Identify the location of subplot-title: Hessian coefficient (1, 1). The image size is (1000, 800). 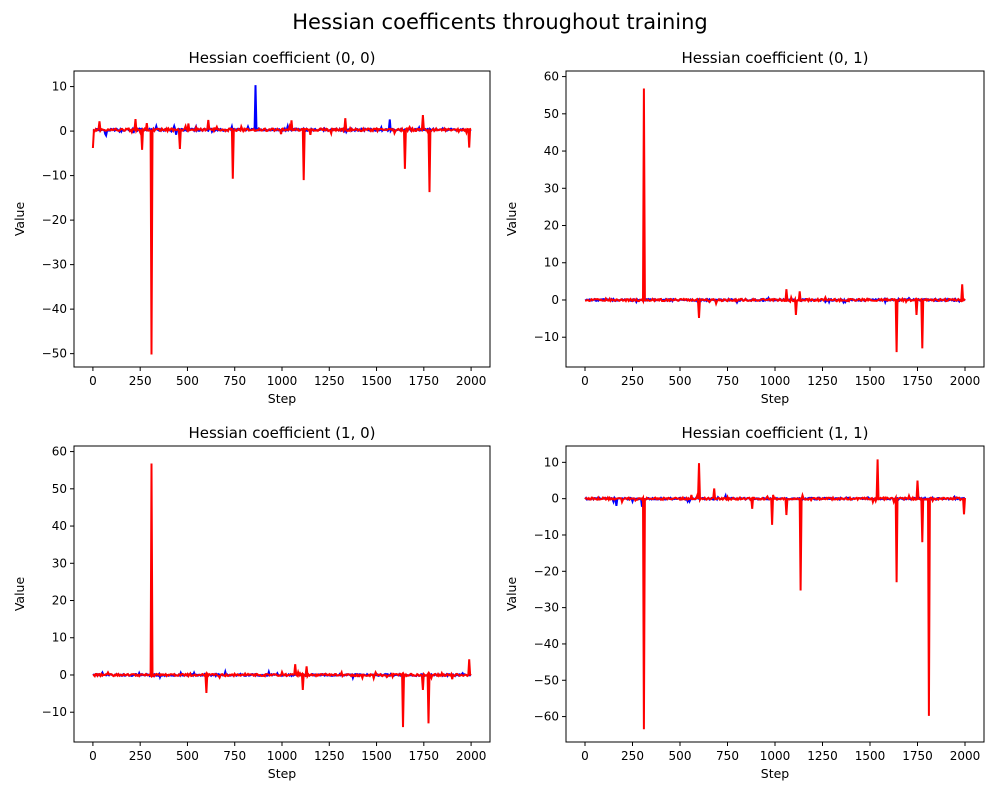
(774, 433).